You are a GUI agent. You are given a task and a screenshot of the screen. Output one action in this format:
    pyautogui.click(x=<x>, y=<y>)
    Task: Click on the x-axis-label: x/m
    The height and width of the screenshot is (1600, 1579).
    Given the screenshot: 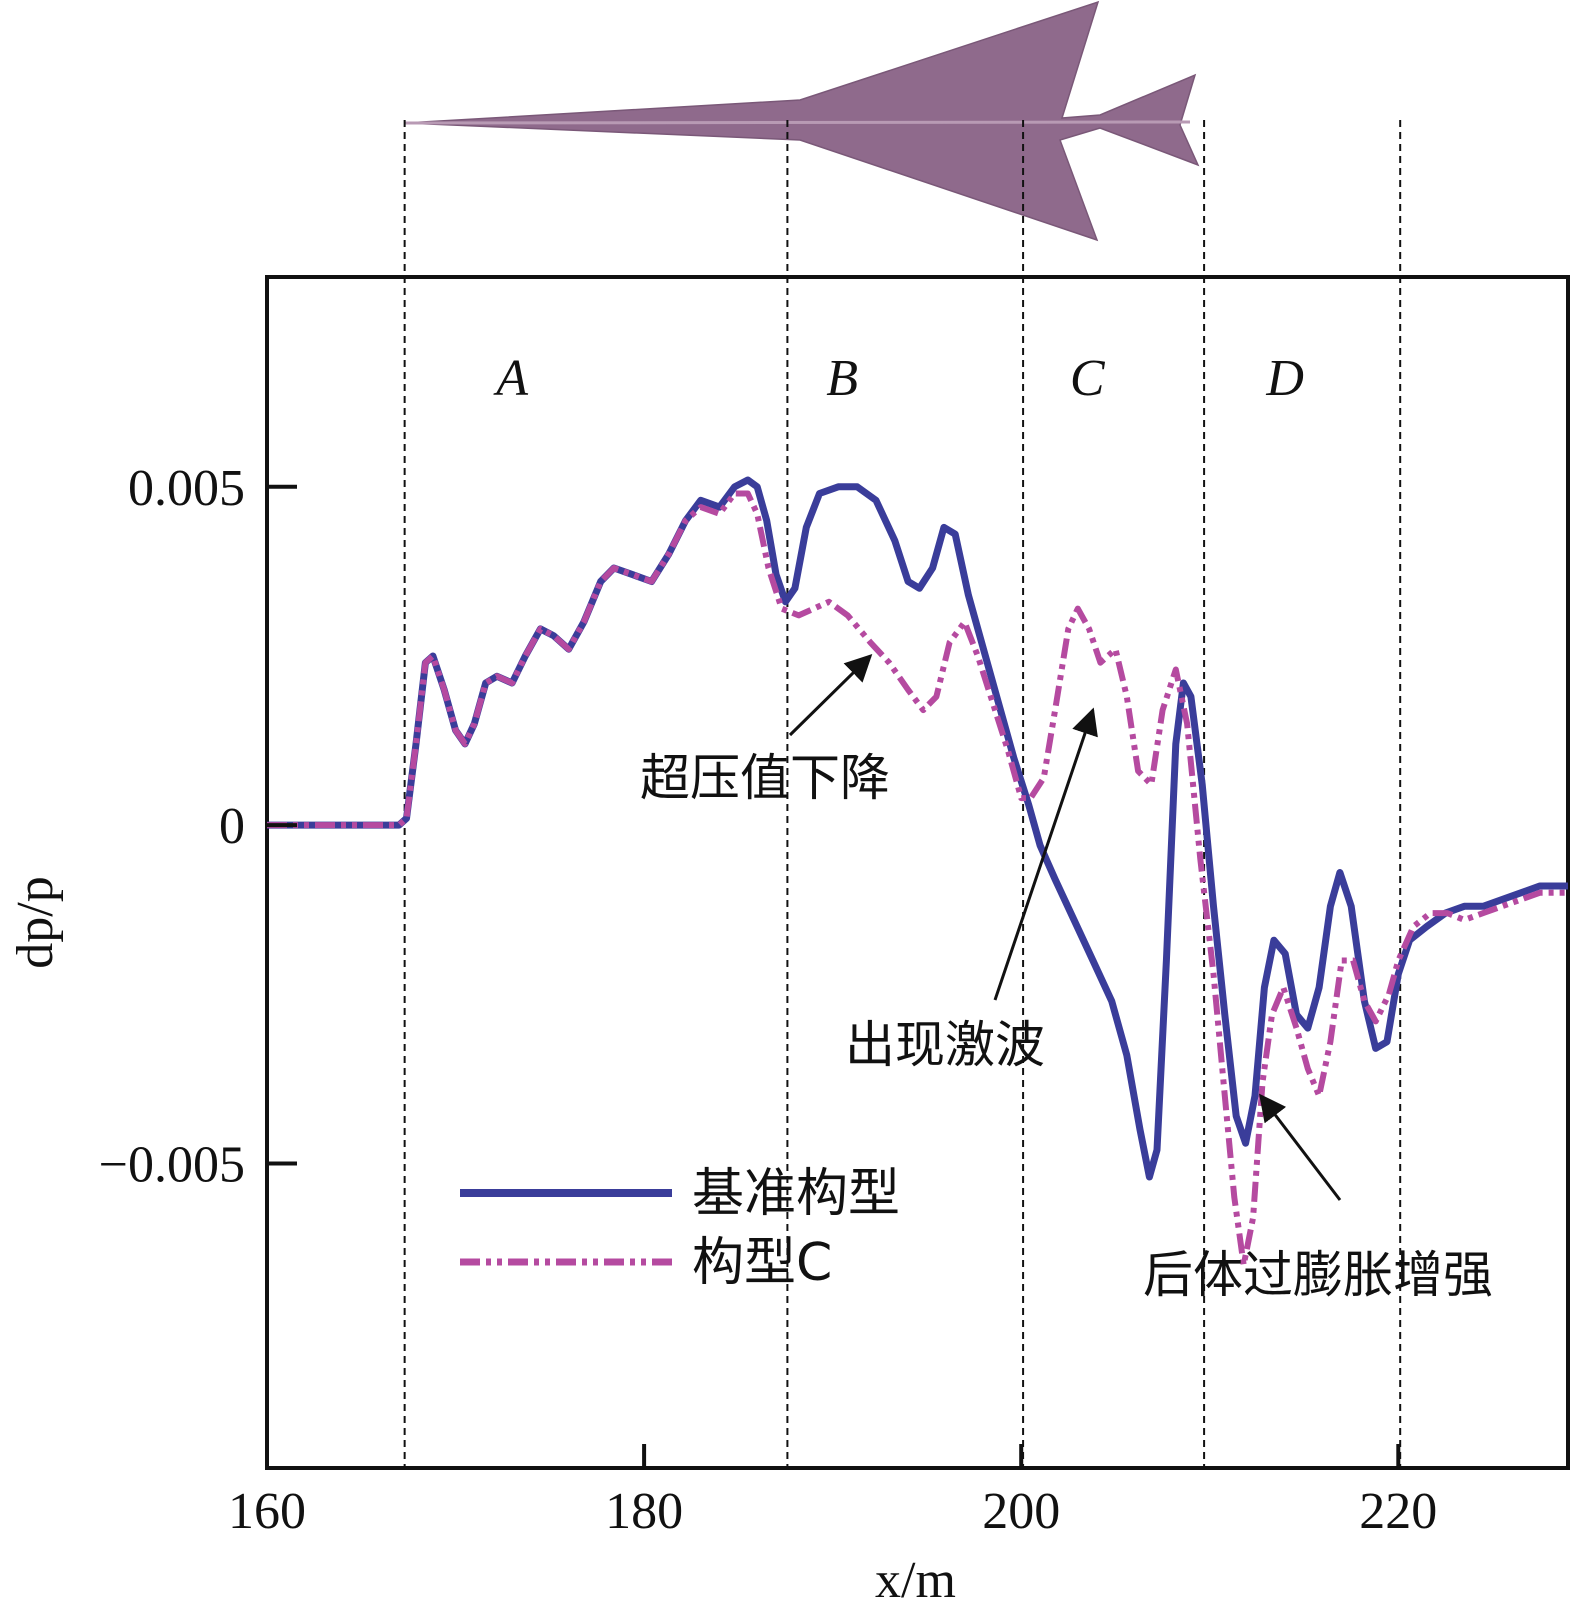 What is the action you would take?
    pyautogui.click(x=915, y=1576)
    